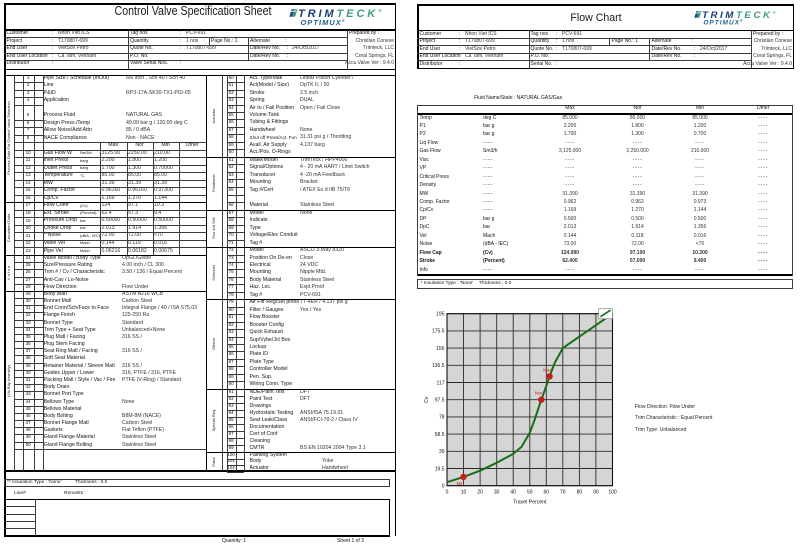  What do you see at coordinates (440, 469) in the screenshot?
I see `svg-text: 19.5` at bounding box center [440, 469].